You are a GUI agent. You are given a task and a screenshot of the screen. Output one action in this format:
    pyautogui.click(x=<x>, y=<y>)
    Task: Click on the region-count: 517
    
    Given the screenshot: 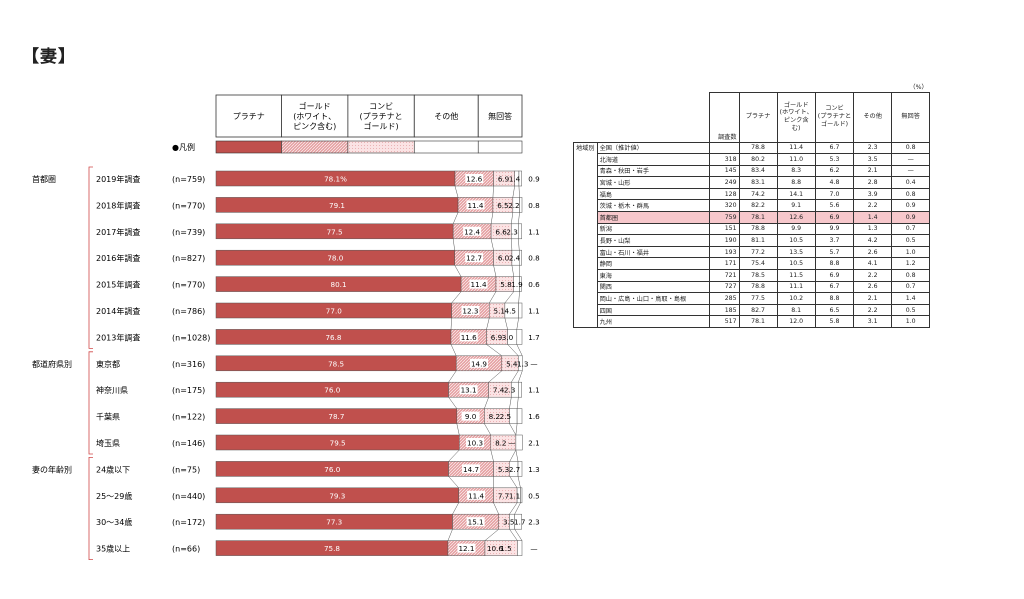 What is the action you would take?
    pyautogui.click(x=724, y=321)
    